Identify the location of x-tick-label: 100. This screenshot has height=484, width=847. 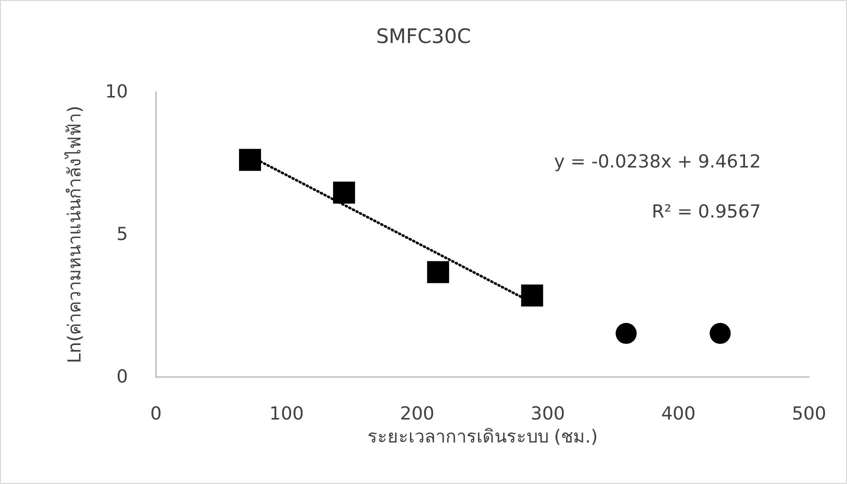
(286, 414).